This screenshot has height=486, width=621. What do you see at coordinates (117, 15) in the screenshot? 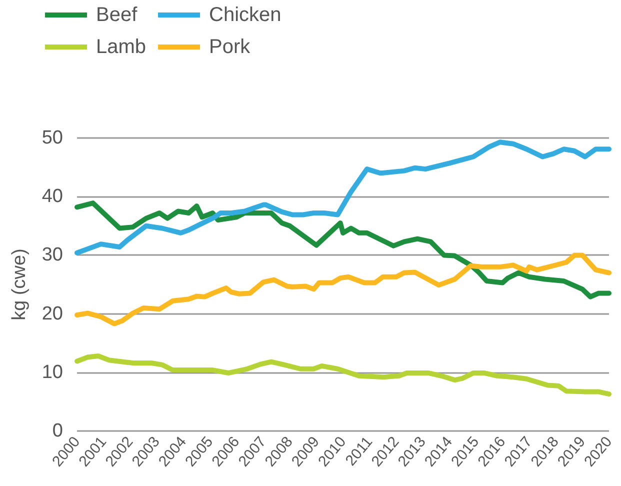
I see `legend-label: Beef` at bounding box center [117, 15].